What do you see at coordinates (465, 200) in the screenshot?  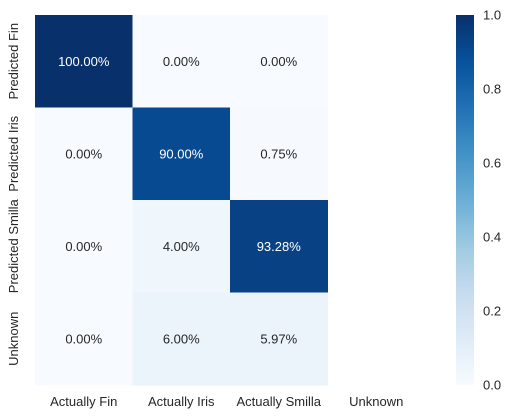 I see `colorbar-gradient` at bounding box center [465, 200].